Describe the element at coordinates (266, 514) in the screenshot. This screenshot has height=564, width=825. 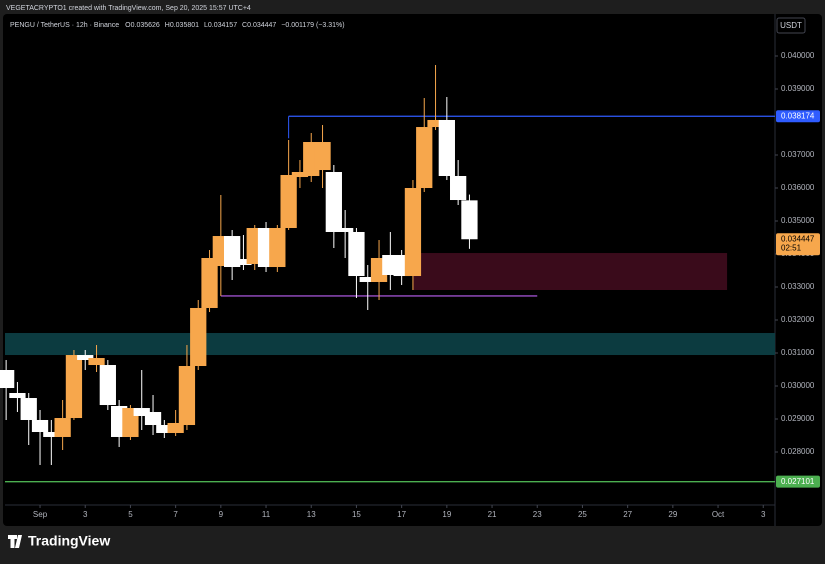
I see `x-tick-label: 11` at that location.